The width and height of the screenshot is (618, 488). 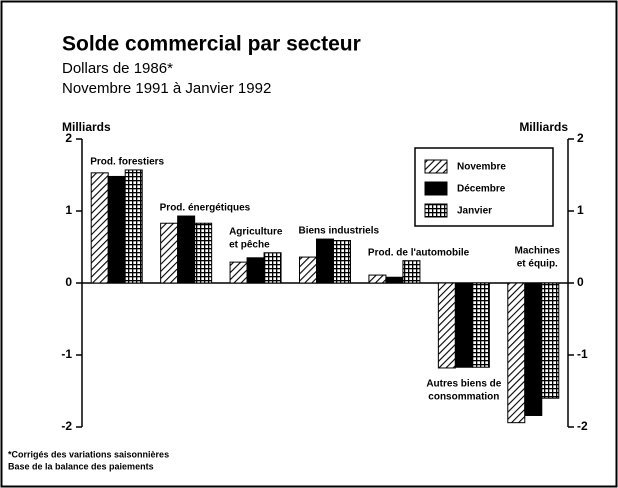 I want to click on y2-tick-label: 2, so click(x=580, y=138).